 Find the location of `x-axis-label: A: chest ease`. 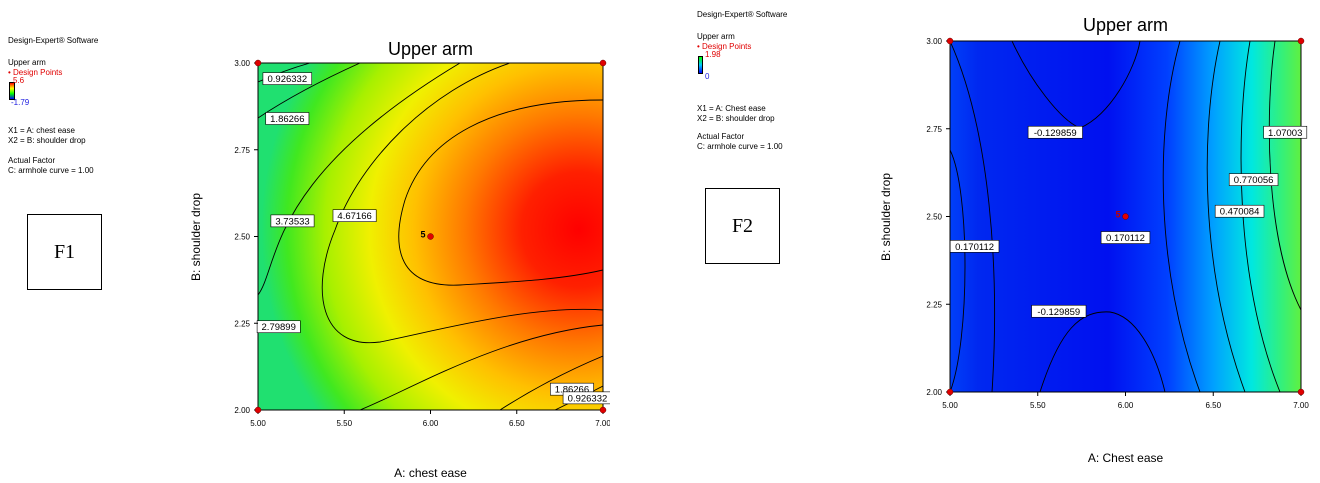

x-axis-label: A: chest ease is located at coordinates (430, 473).